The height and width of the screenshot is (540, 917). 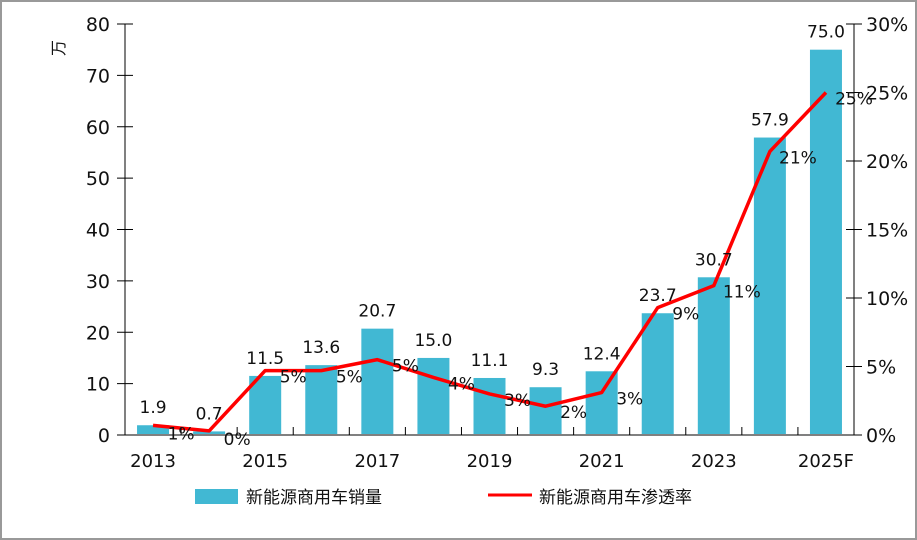 What do you see at coordinates (545, 370) in the screenshot?
I see `bar-value-label: 9.3` at bounding box center [545, 370].